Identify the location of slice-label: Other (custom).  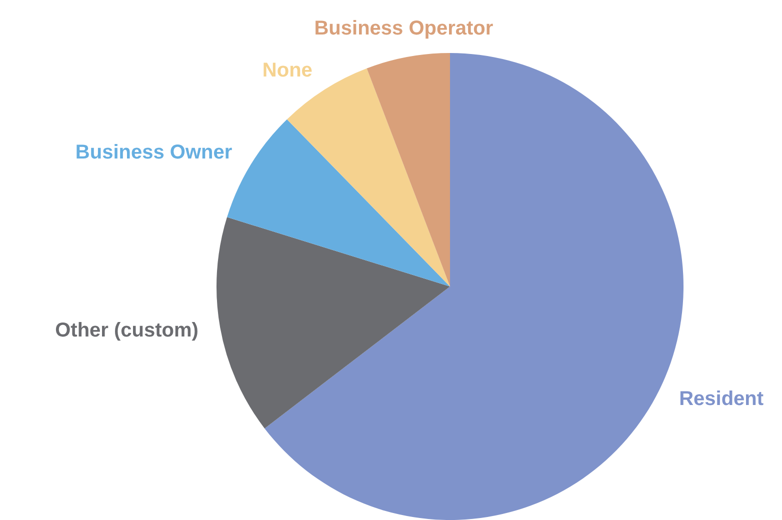
(126, 331).